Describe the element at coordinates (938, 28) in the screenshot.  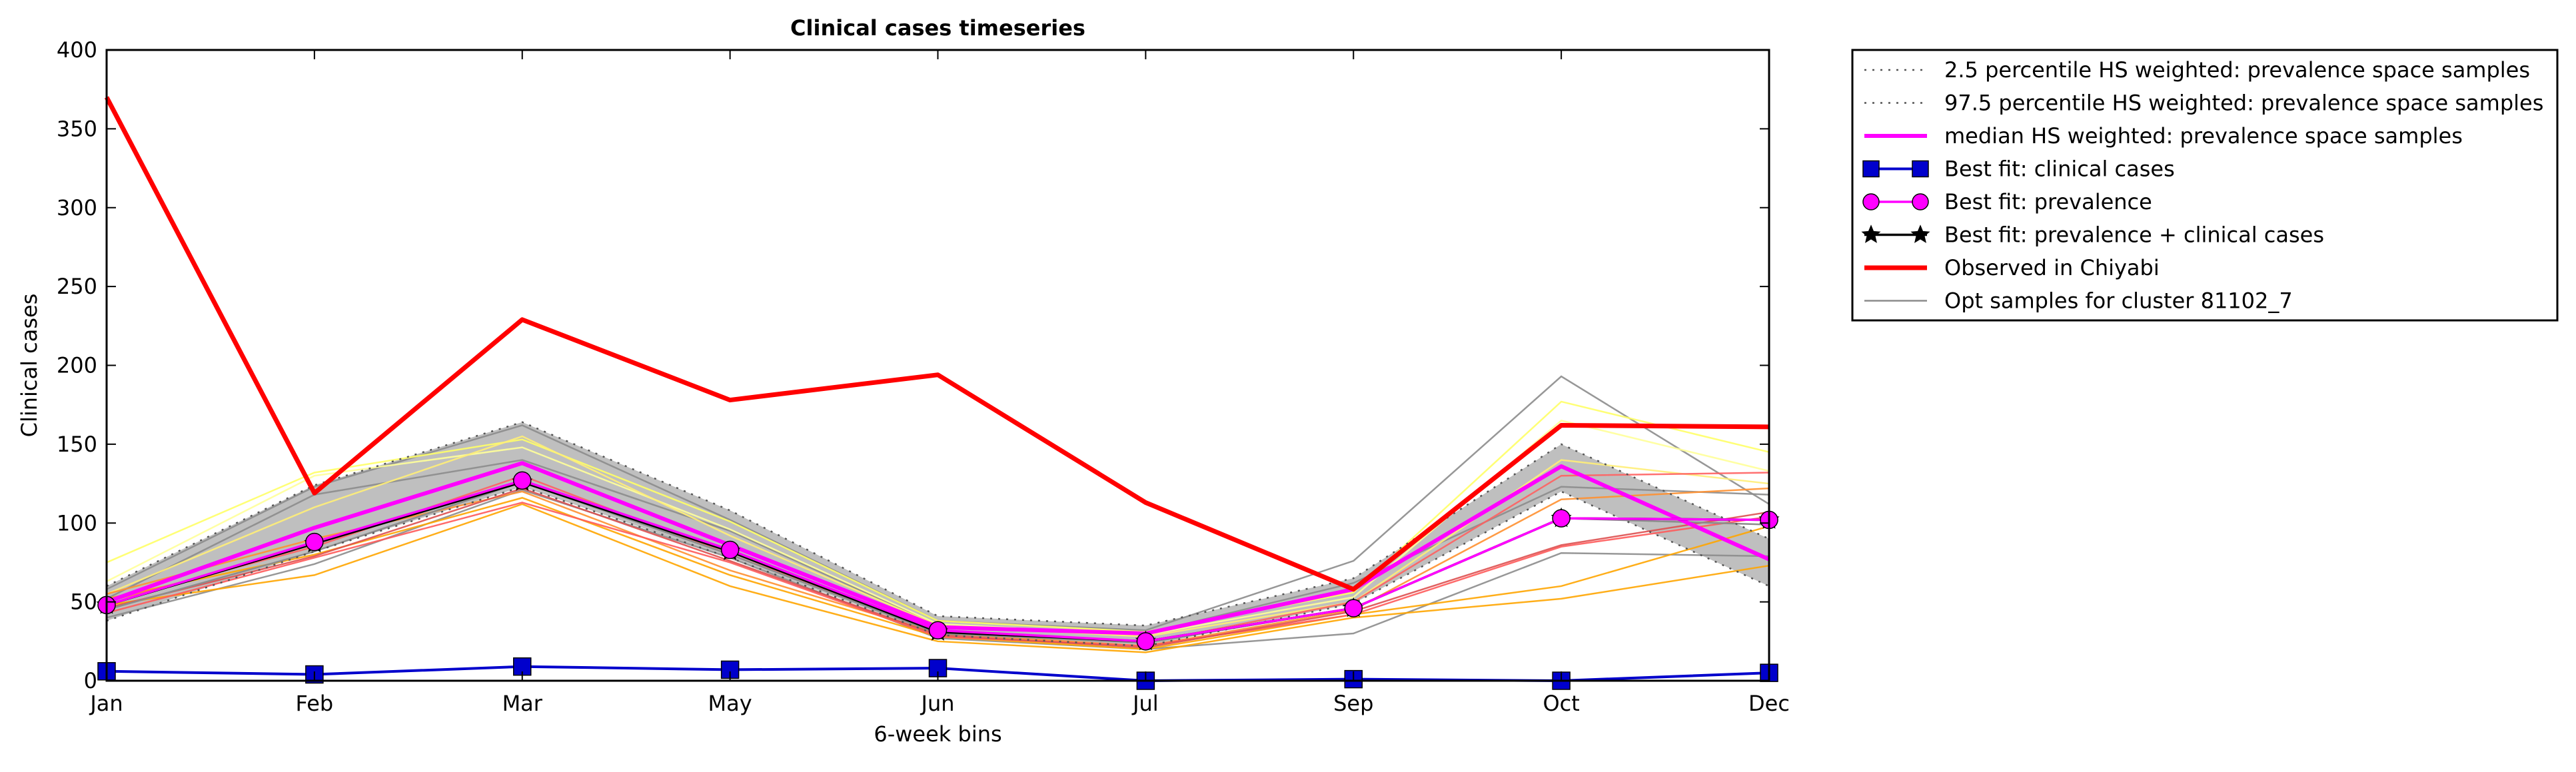
I see `chart-title: Clinical cases timeseries` at that location.